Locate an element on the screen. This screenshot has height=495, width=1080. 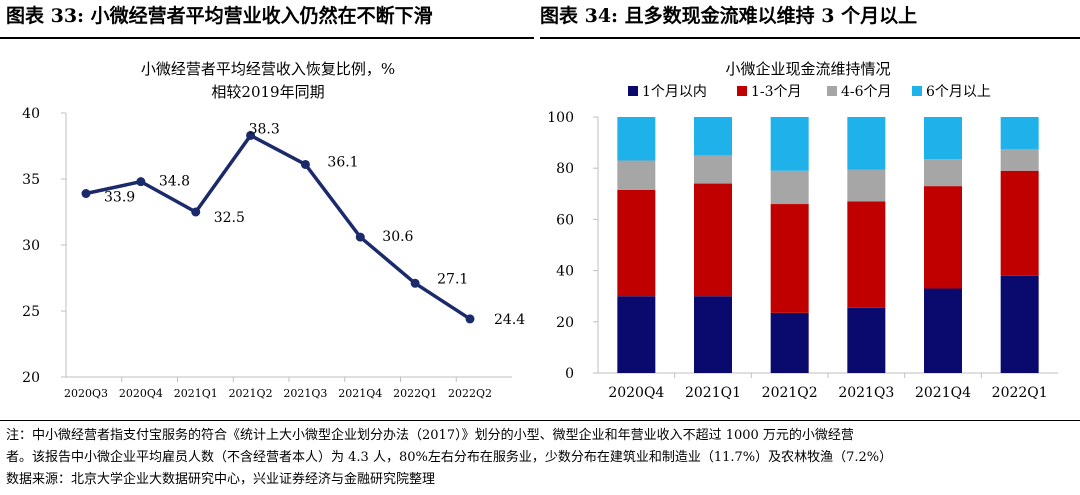
bar-chart-y-tick-label: 0 is located at coordinates (569, 374).